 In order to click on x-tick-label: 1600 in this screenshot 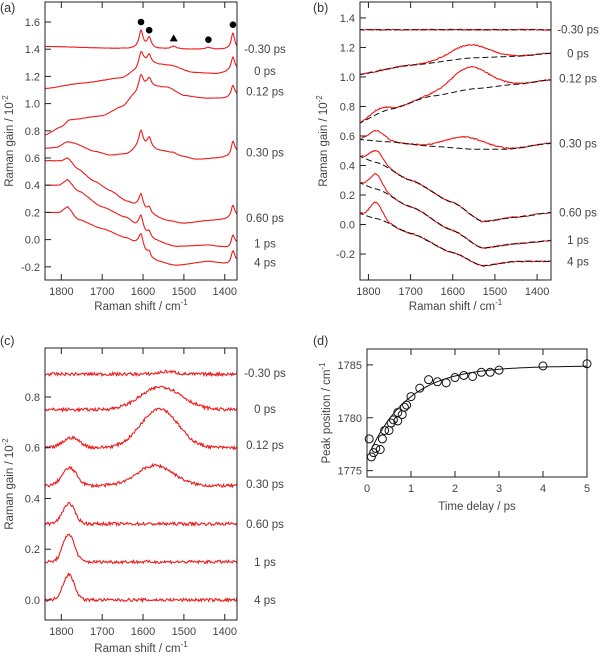, I will do `click(453, 292)`.